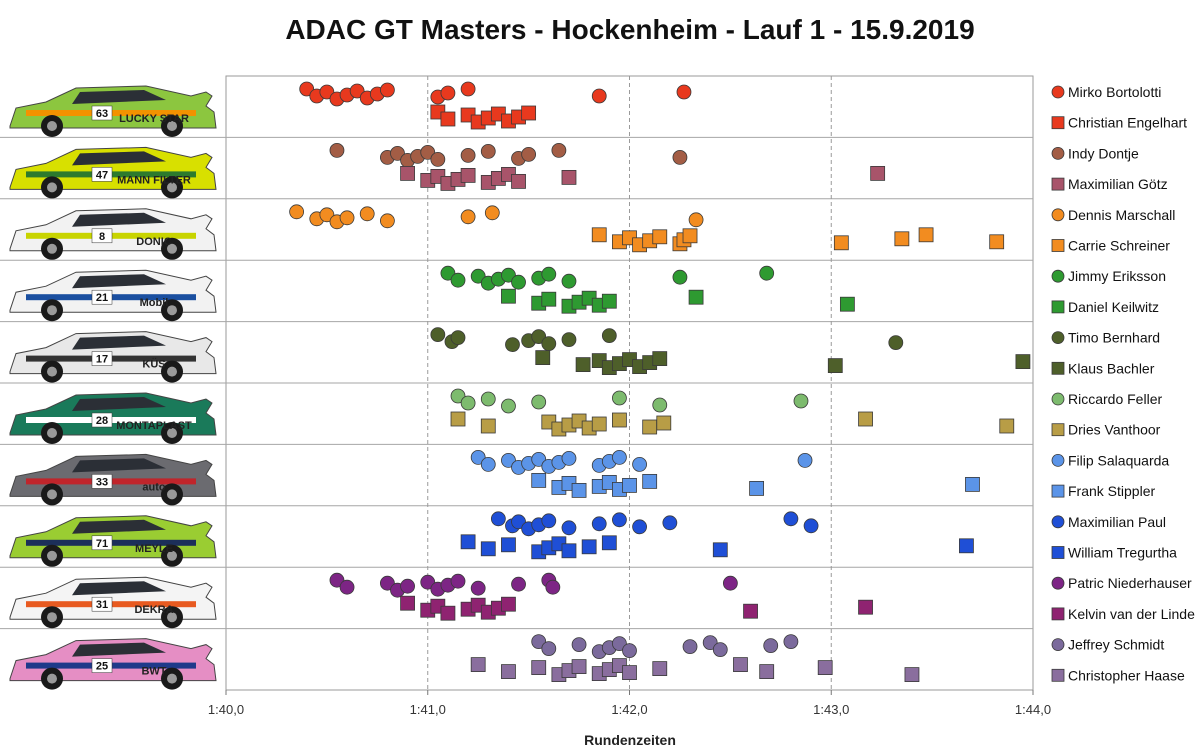 Image resolution: width=1200 pixels, height=756 pixels. Describe the element at coordinates (154, 549) in the screenshot. I see `car-sponsor-label: MEYLE` at that location.